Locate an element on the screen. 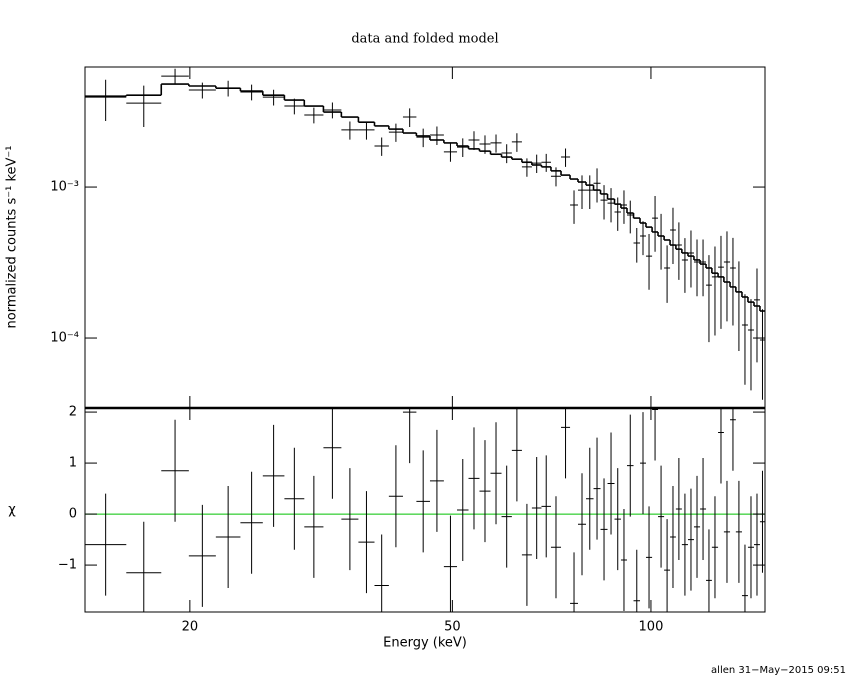 This screenshot has width=850, height=680. y-tick-label: 10⁻³ is located at coordinates (64, 187).